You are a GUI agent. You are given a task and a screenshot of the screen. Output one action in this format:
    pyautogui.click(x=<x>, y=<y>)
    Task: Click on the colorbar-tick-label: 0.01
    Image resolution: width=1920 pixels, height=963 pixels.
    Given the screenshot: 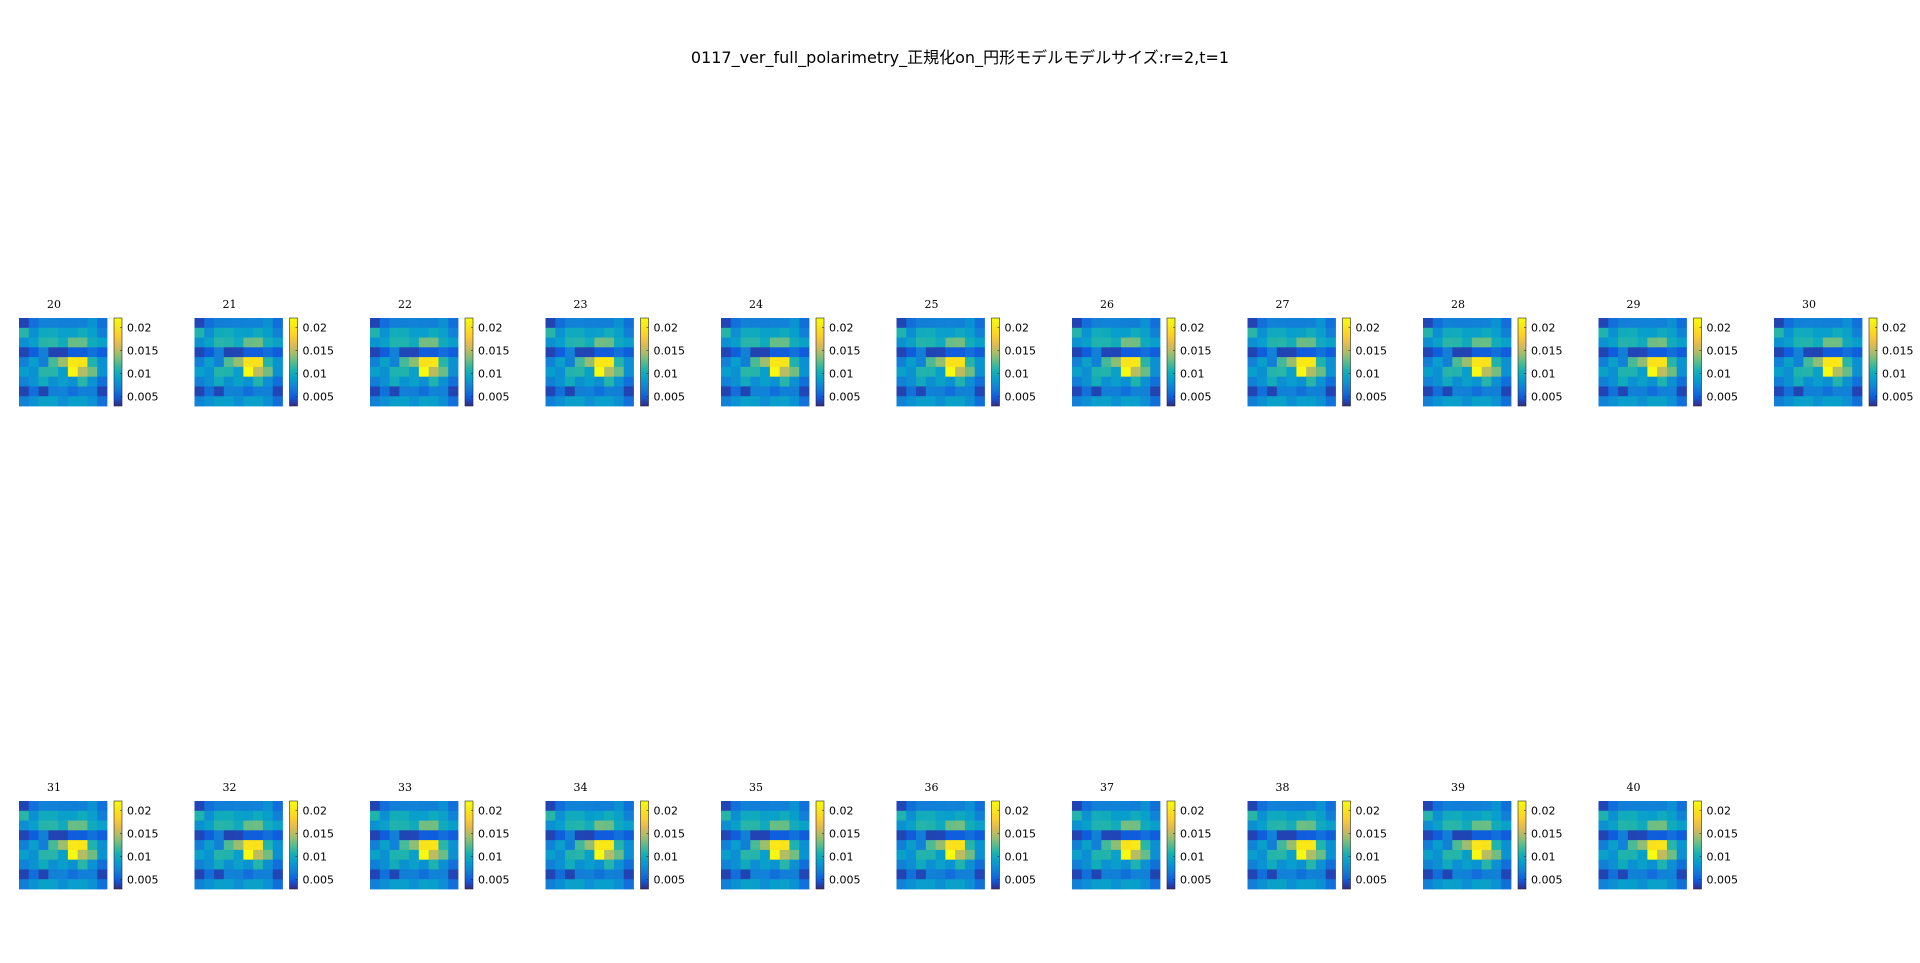 What is the action you would take?
    pyautogui.click(x=139, y=857)
    